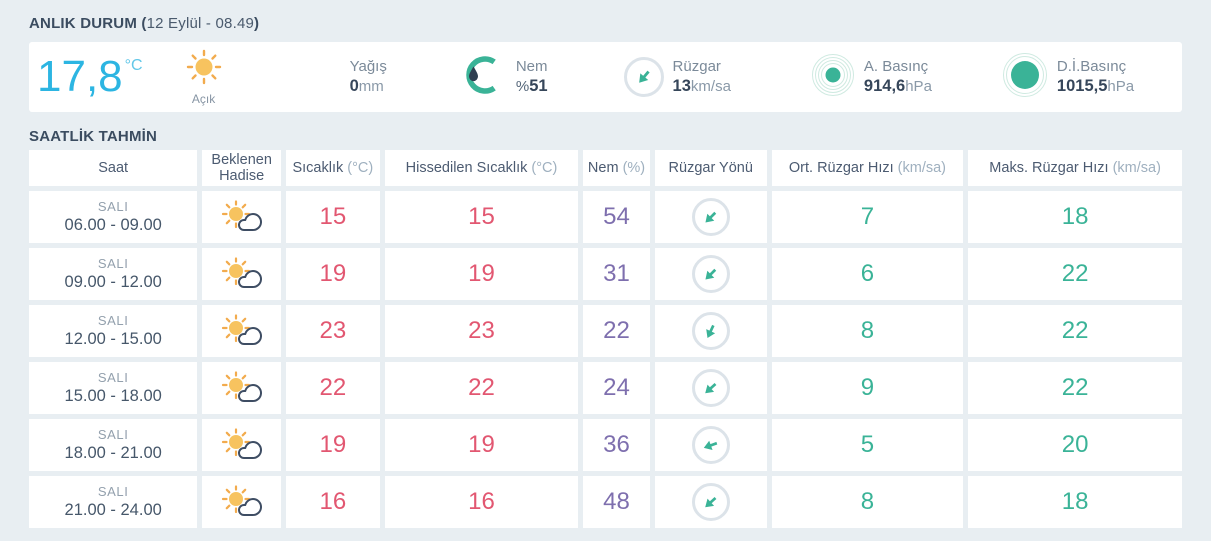 The image size is (1211, 541). I want to click on avg-wind-cell: 6, so click(867, 274).